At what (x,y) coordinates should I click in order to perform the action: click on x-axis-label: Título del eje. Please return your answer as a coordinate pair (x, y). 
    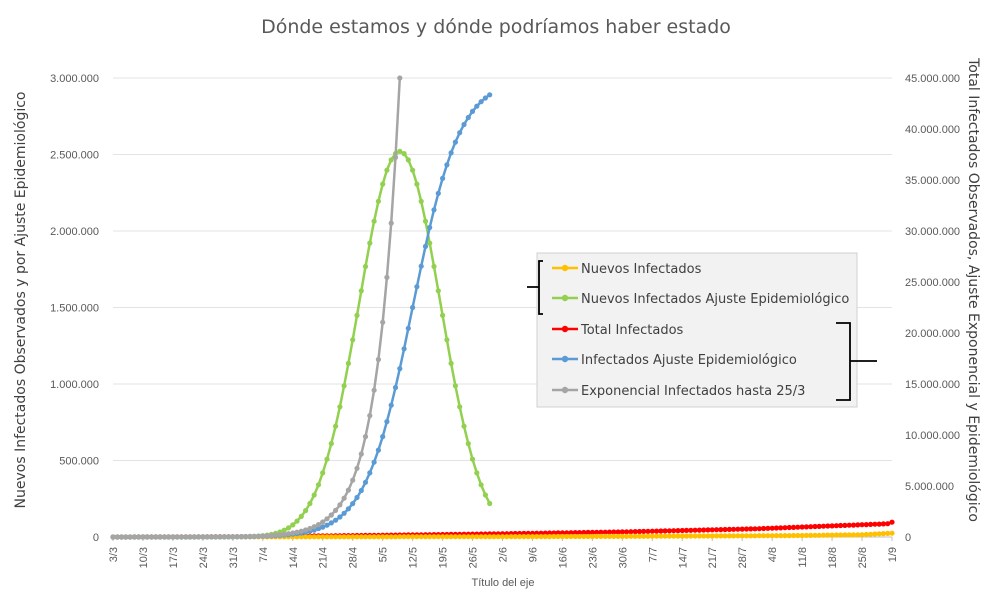
    Looking at the image, I should click on (503, 583).